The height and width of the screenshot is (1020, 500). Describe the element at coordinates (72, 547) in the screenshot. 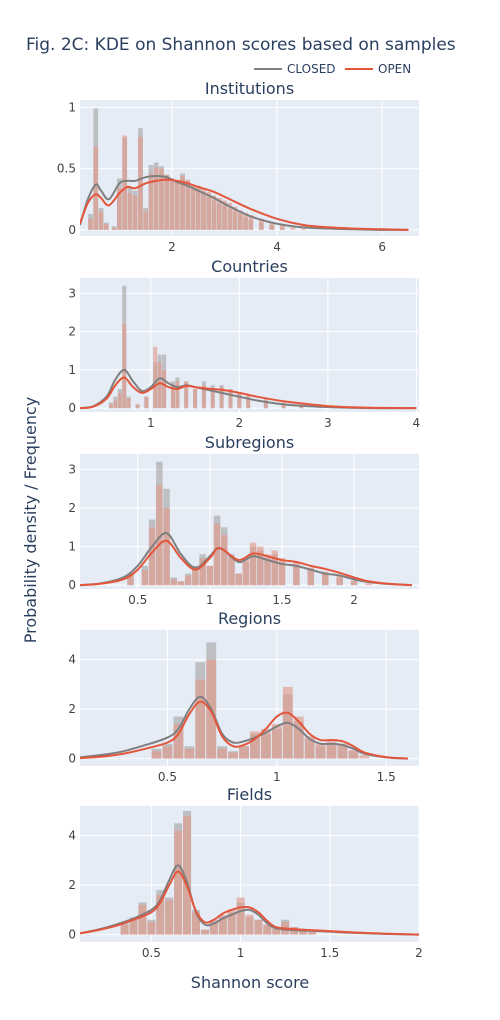

I see `y-tick-label: 1` at that location.